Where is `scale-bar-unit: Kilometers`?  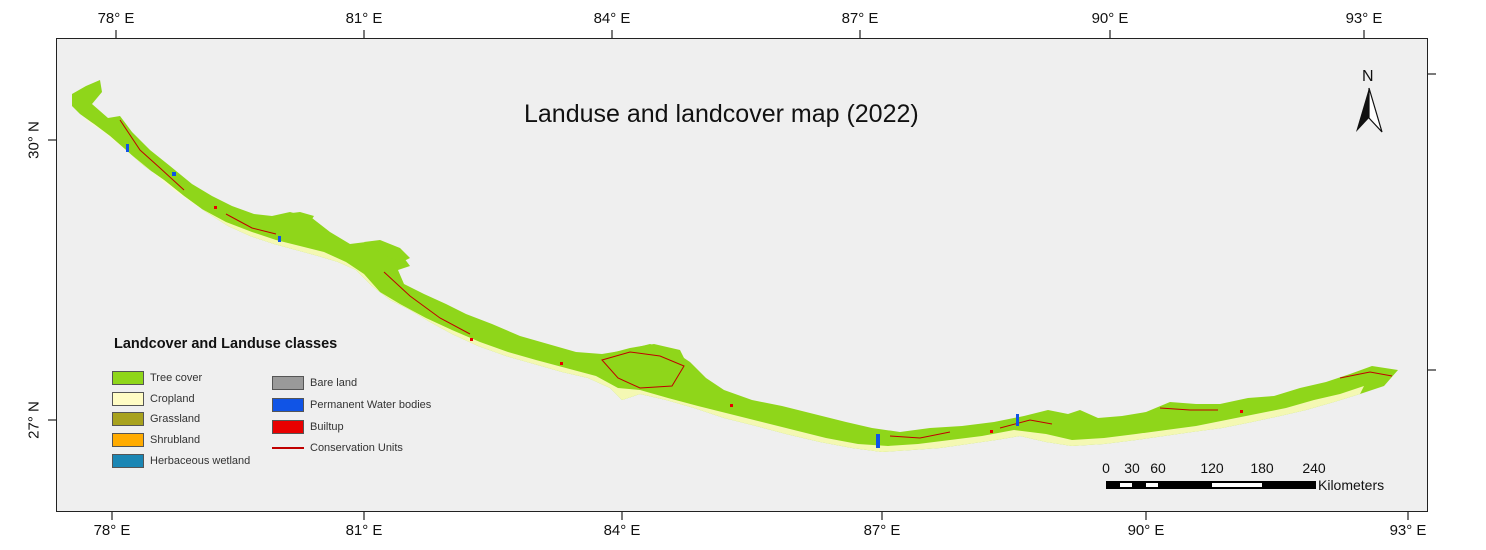
scale-bar-unit: Kilometers is located at coordinates (1351, 485).